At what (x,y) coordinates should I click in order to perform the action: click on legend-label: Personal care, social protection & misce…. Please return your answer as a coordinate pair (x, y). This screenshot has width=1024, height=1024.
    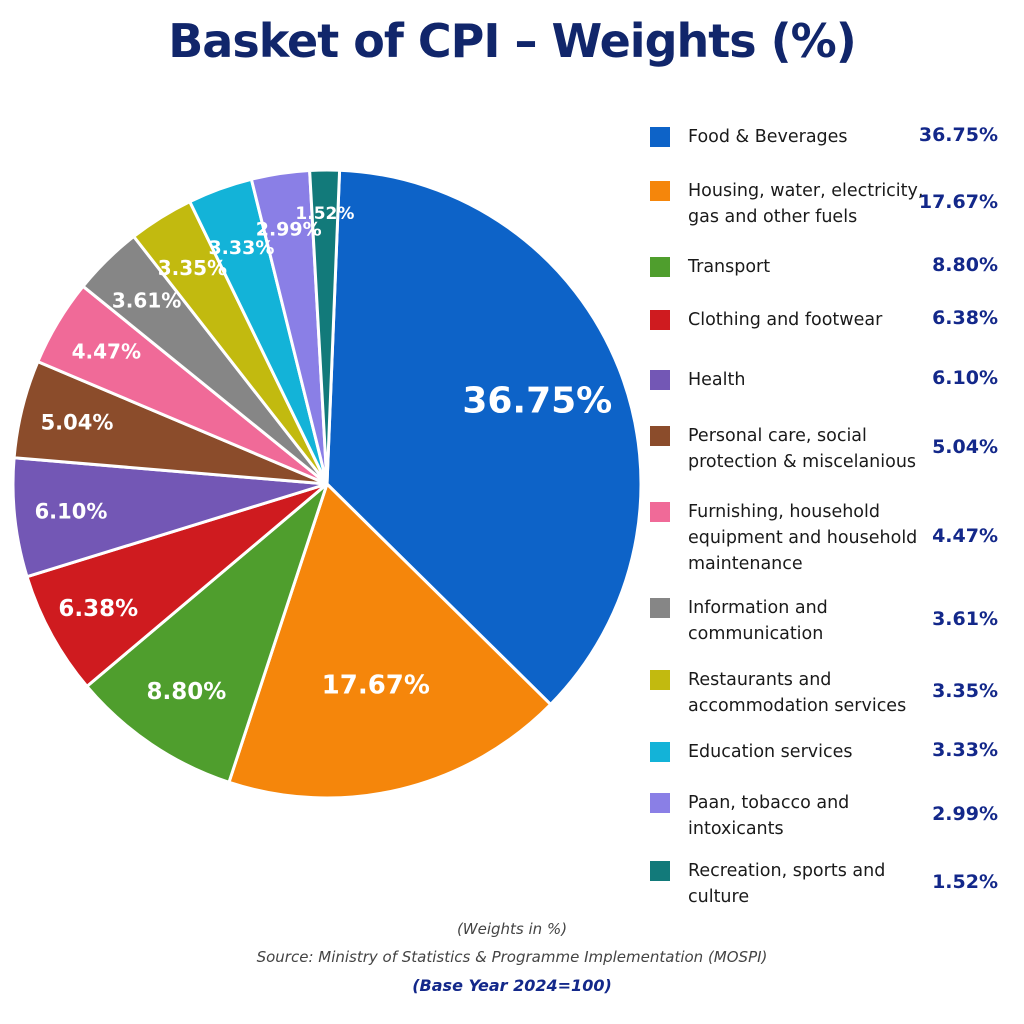
    Looking at the image, I should click on (802, 449).